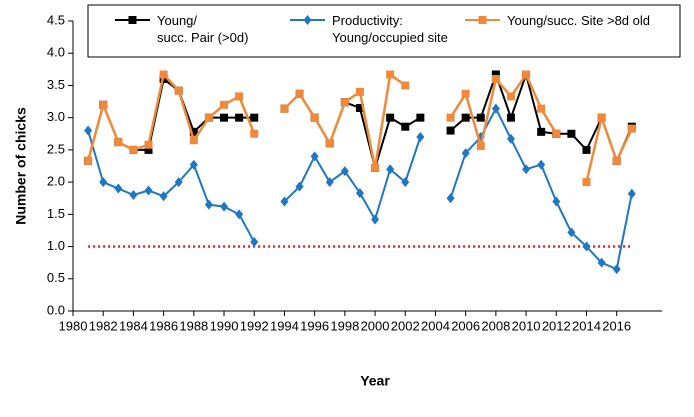 This screenshot has width=694, height=417. What do you see at coordinates (556, 325) in the screenshot?
I see `x-tick-label: 2012` at bounding box center [556, 325].